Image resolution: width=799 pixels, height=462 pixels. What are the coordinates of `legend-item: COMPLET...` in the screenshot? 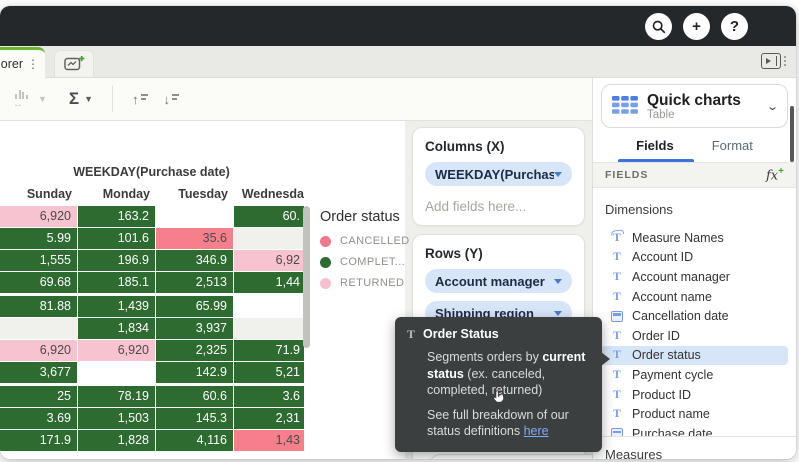 It's located at (365, 262).